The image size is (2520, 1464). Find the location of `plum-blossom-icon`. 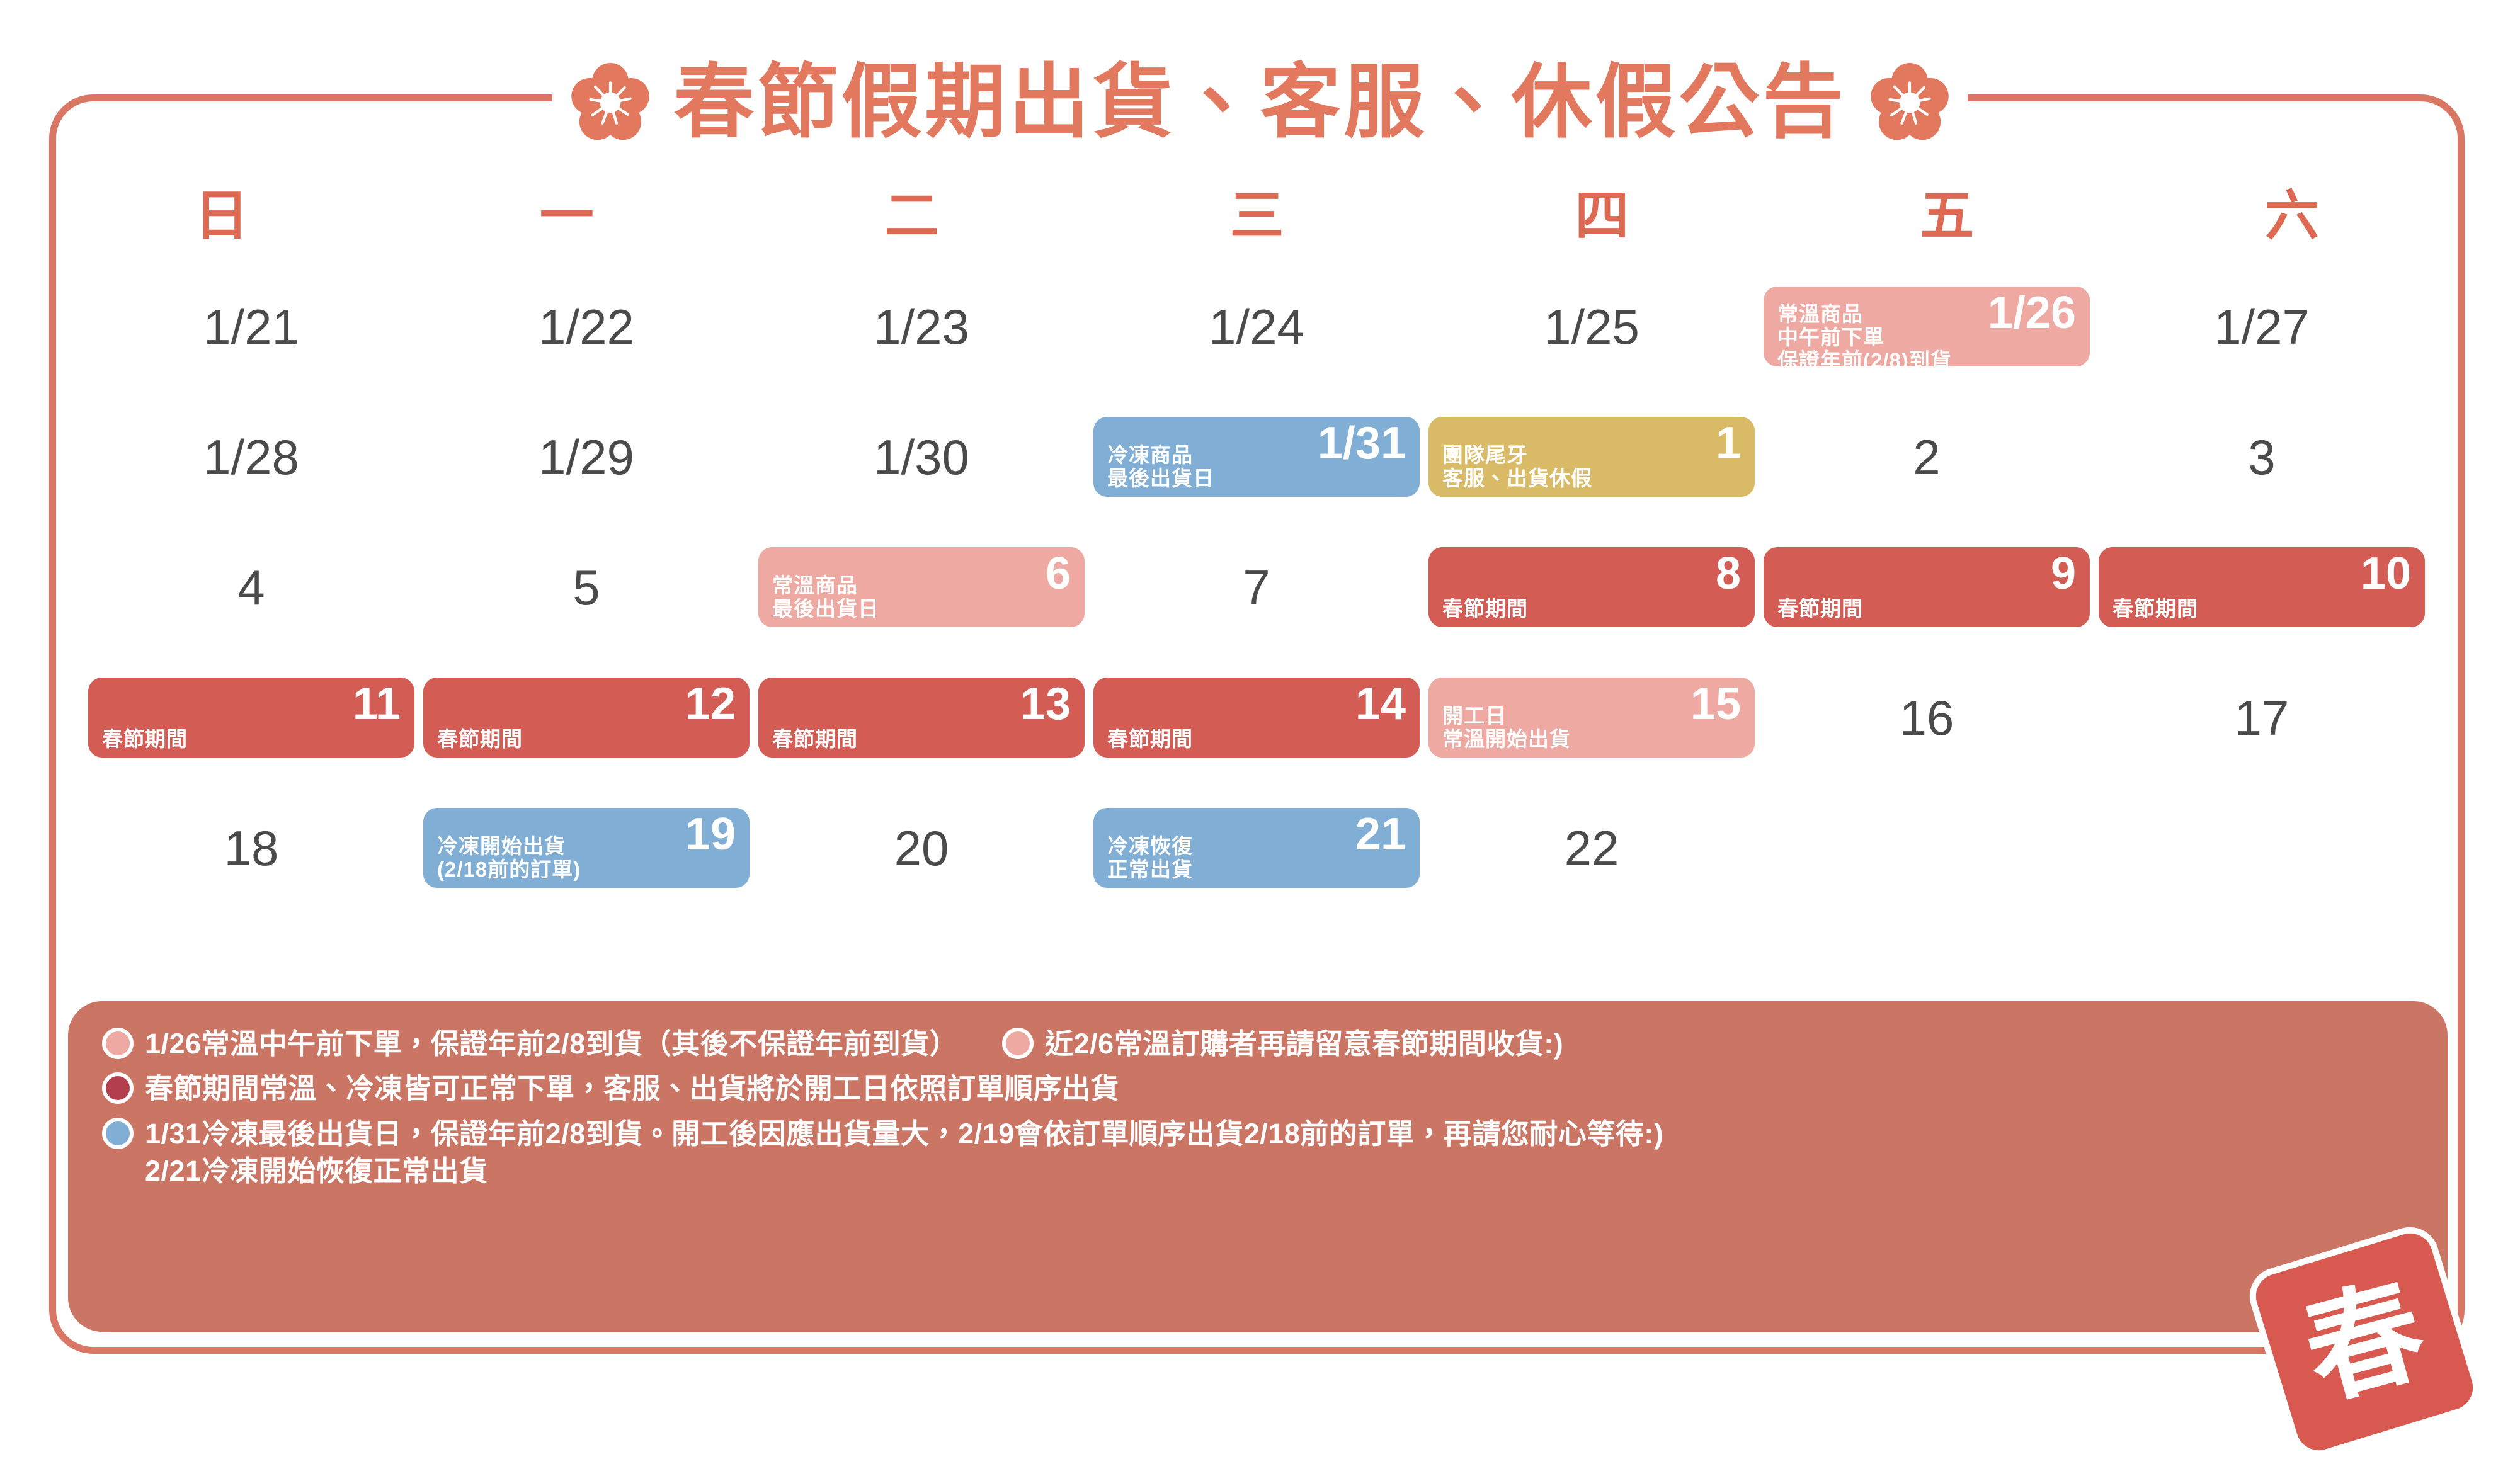

plum-blossom-icon is located at coordinates (1909, 101).